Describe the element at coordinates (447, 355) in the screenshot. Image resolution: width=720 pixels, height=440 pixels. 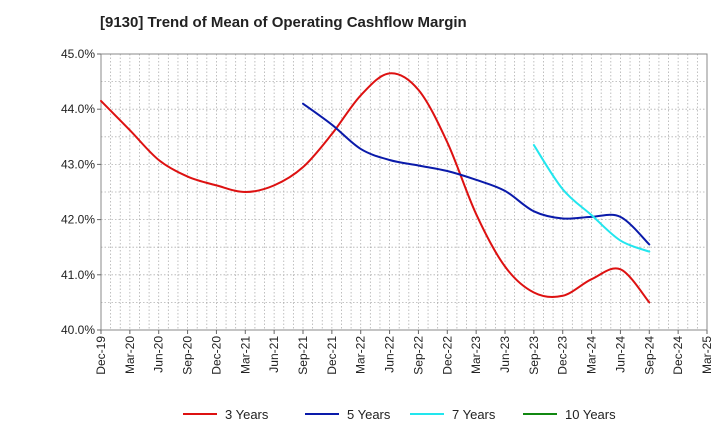
I see `x-tick-label: Dec-22` at that location.